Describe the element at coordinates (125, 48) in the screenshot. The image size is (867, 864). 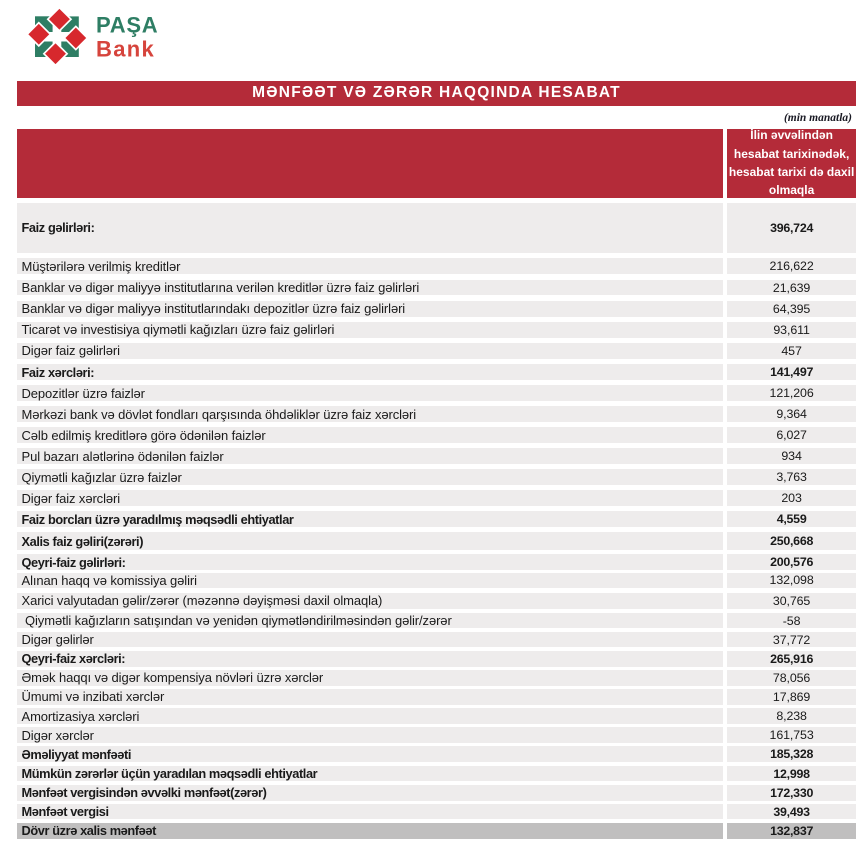
I see `svg-text: Bank` at that location.